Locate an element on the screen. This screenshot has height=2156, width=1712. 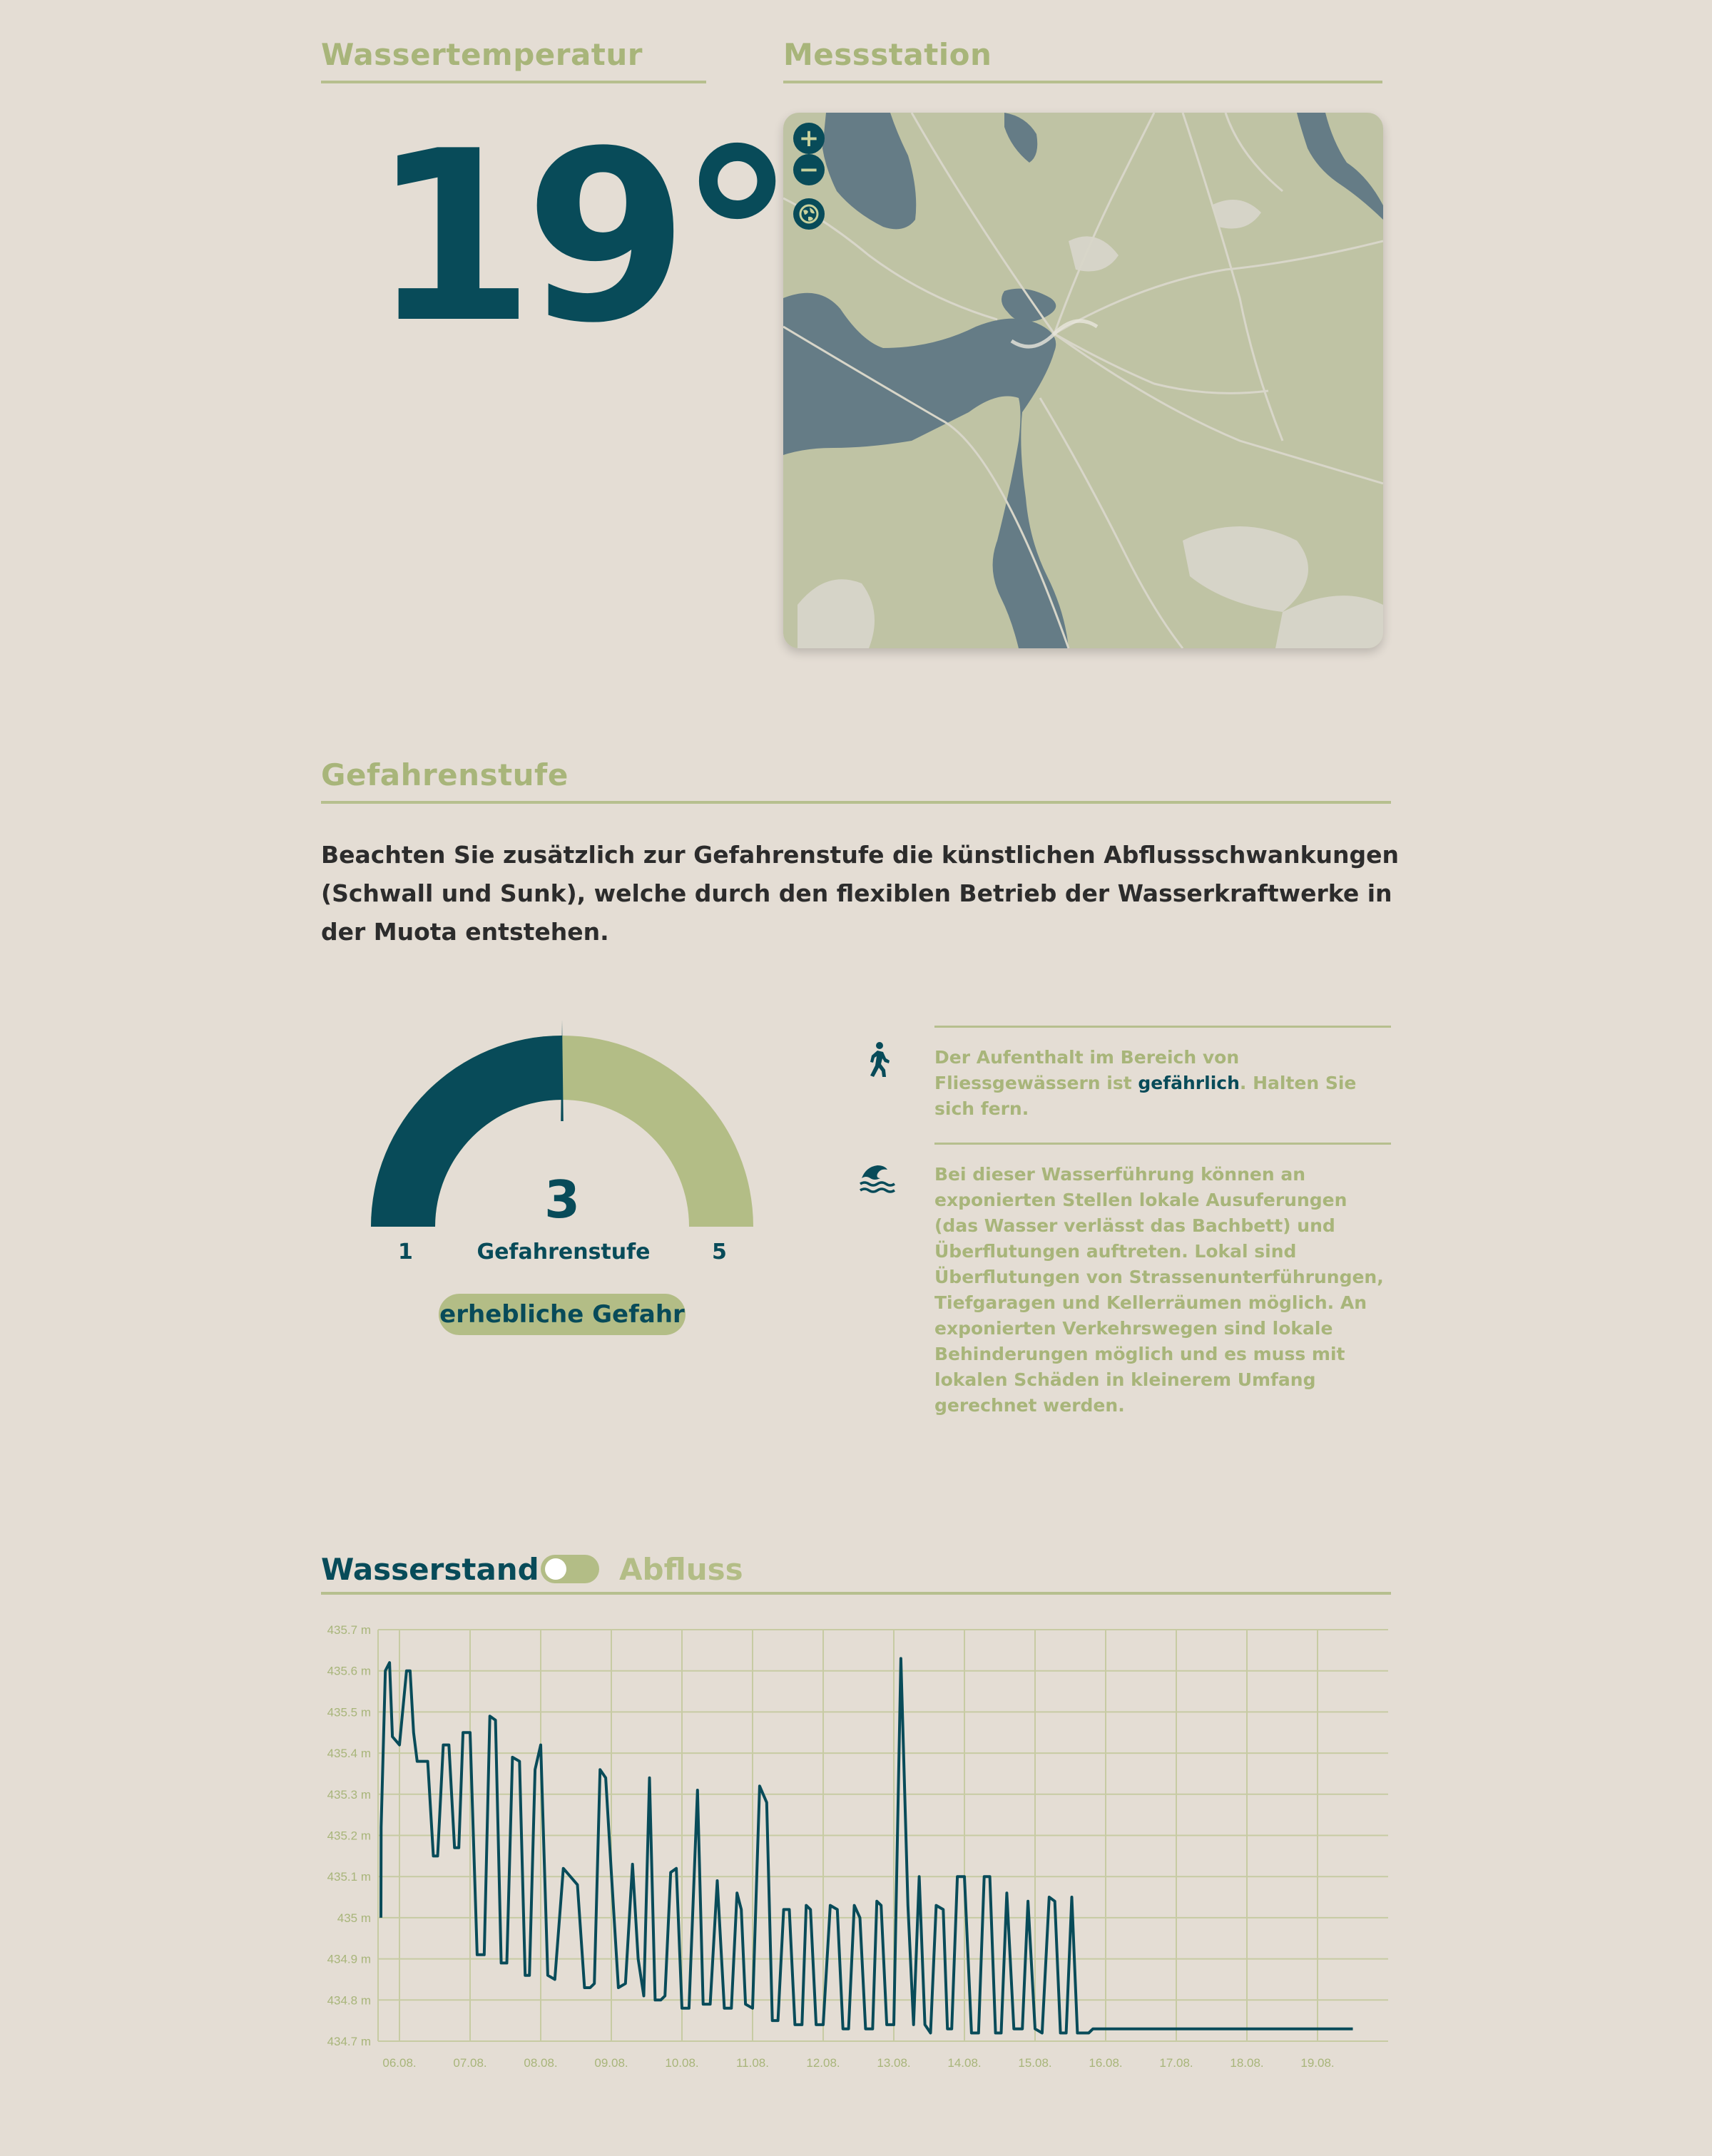
y-tick-label: 435.4 m is located at coordinates (349, 1753).